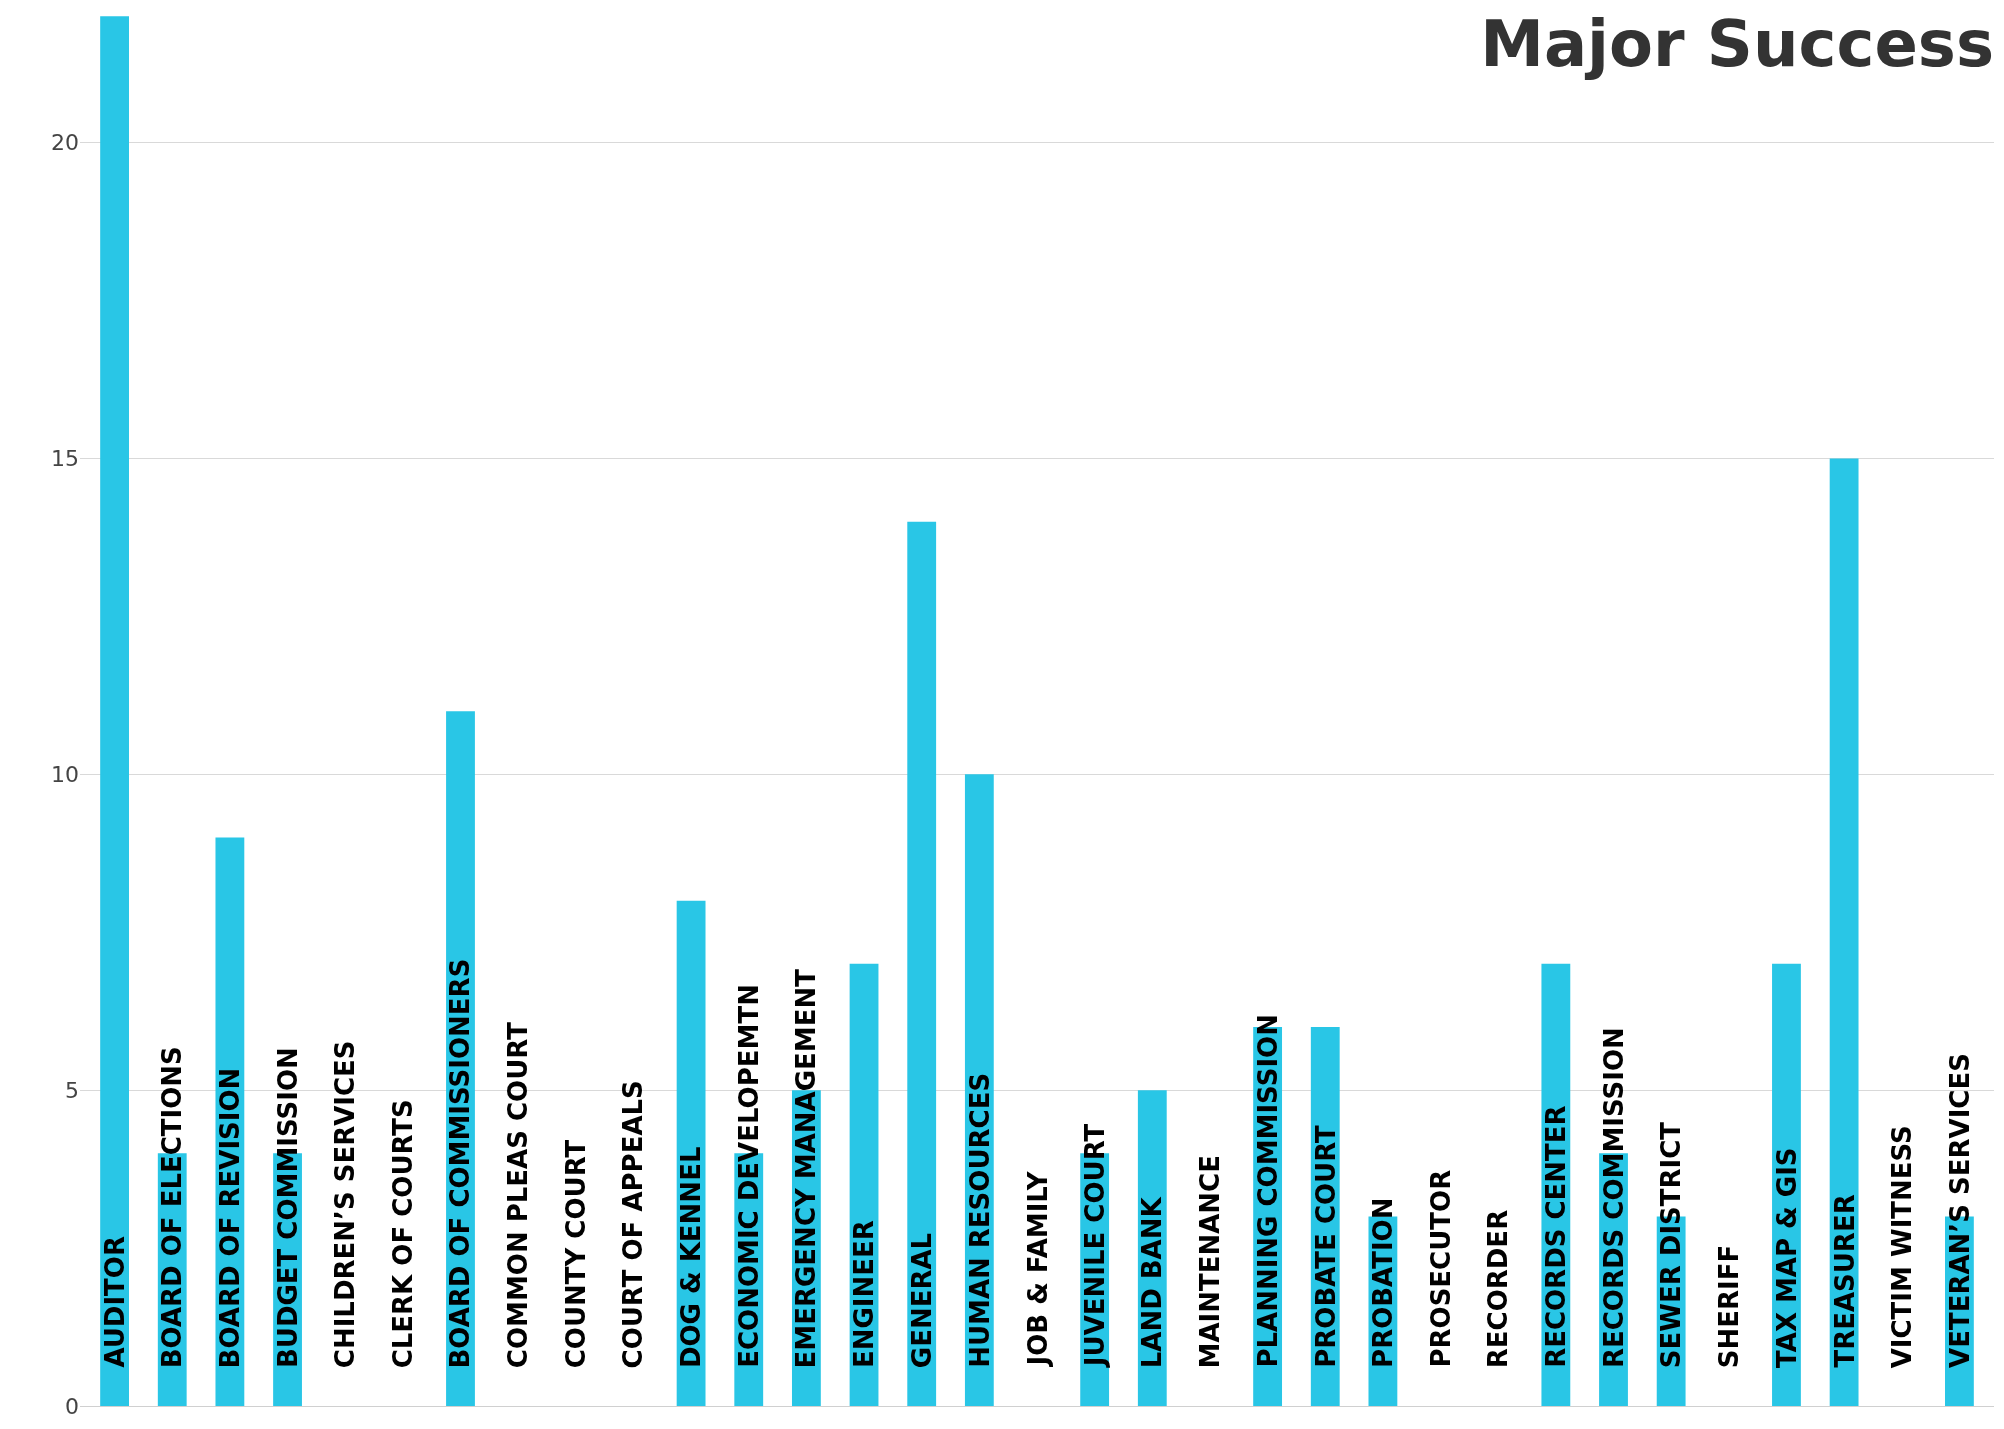  I want to click on x-tick-label: GENERAL, so click(922, 1300).